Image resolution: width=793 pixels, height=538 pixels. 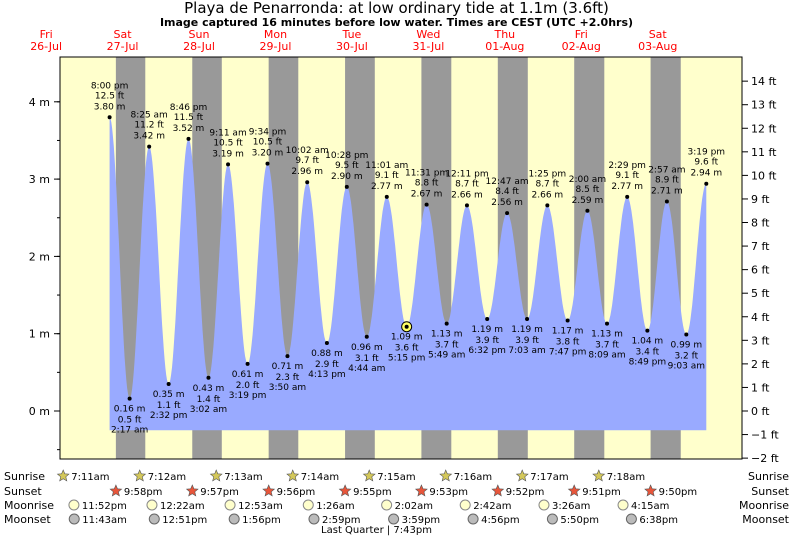 I want to click on high-tide-m: 3.19 m, so click(x=228, y=154).